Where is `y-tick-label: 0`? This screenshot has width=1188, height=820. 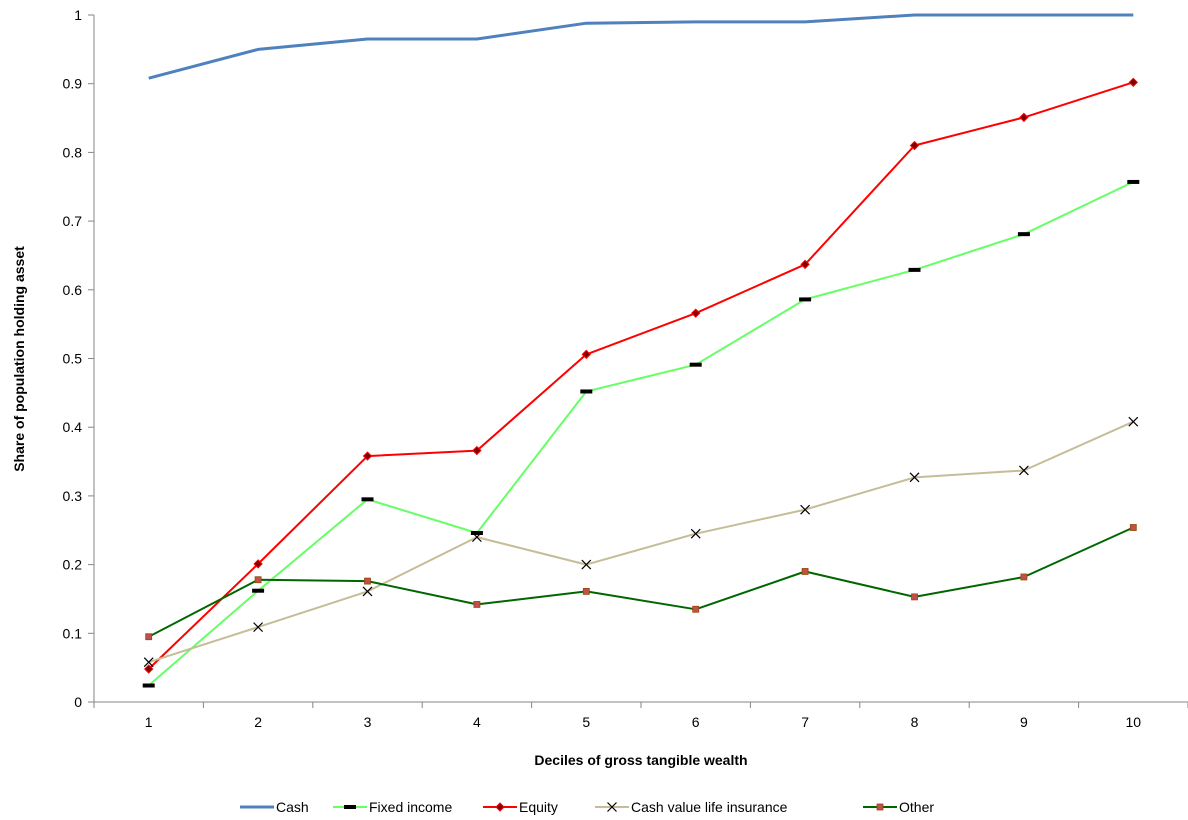
y-tick-label: 0 is located at coordinates (78, 702).